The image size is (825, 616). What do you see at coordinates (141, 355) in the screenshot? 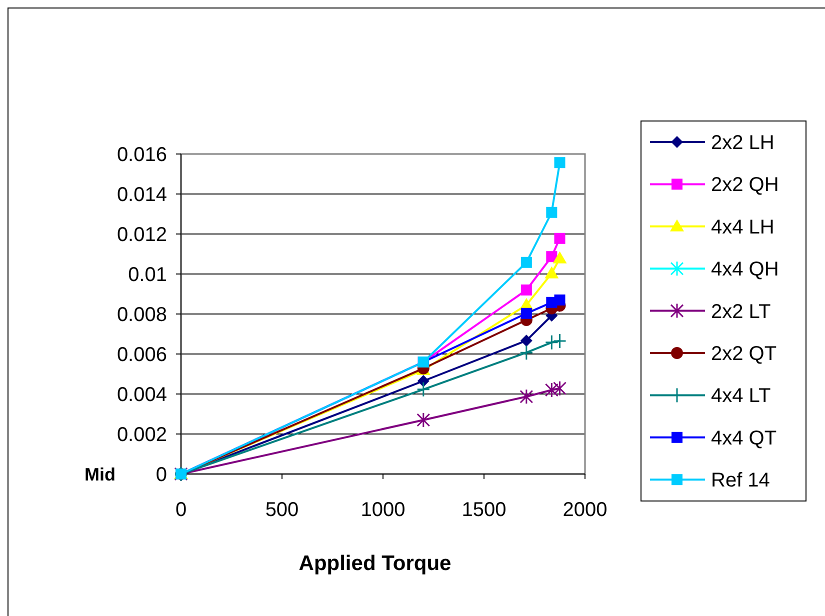
I see `y-tick-label: 0.006` at bounding box center [141, 355].